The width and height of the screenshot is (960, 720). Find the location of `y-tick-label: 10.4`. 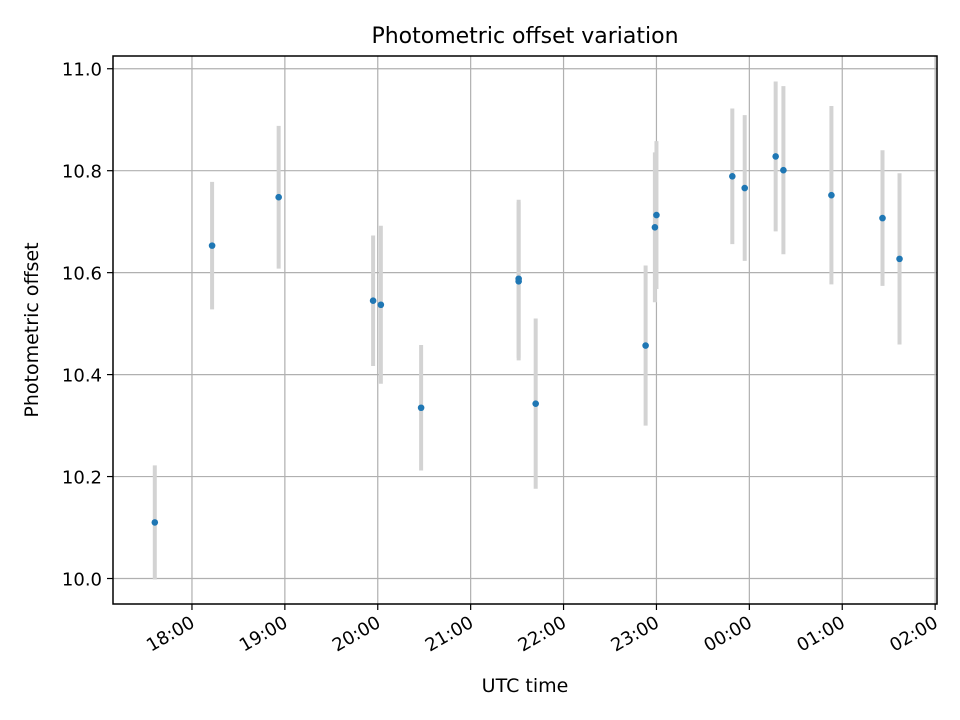

y-tick-label: 10.4 is located at coordinates (82, 376).